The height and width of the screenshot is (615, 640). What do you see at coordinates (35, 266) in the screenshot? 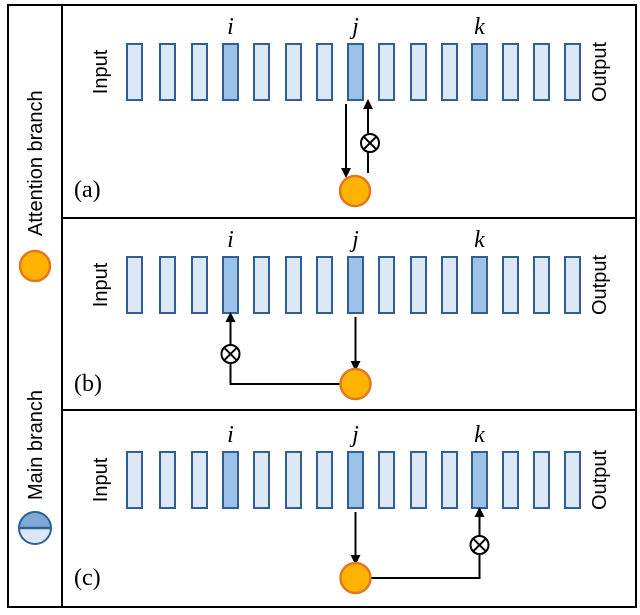
I see `attention-legend-icon` at bounding box center [35, 266].